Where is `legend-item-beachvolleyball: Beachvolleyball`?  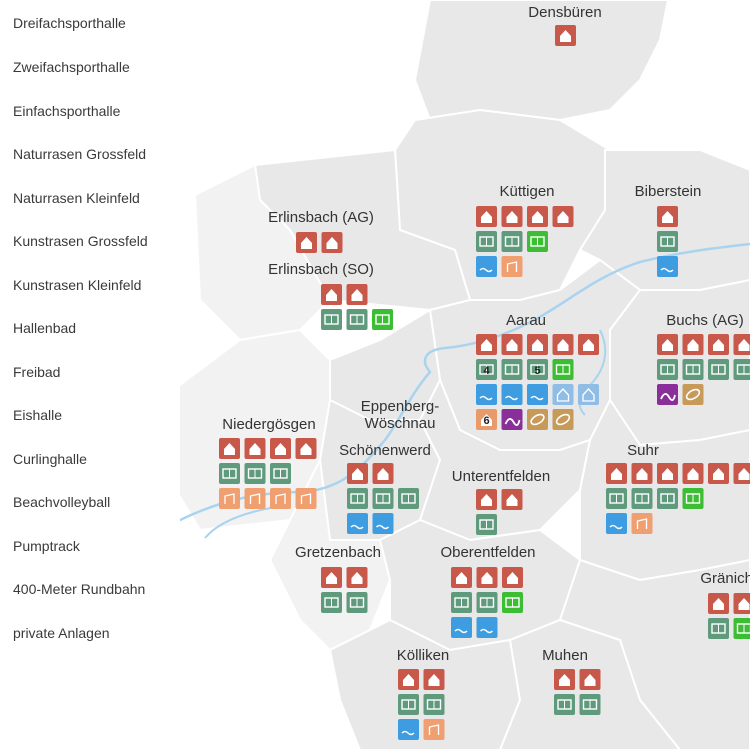 legend-item-beachvolleyball: Beachvolleyball is located at coordinates (62, 502).